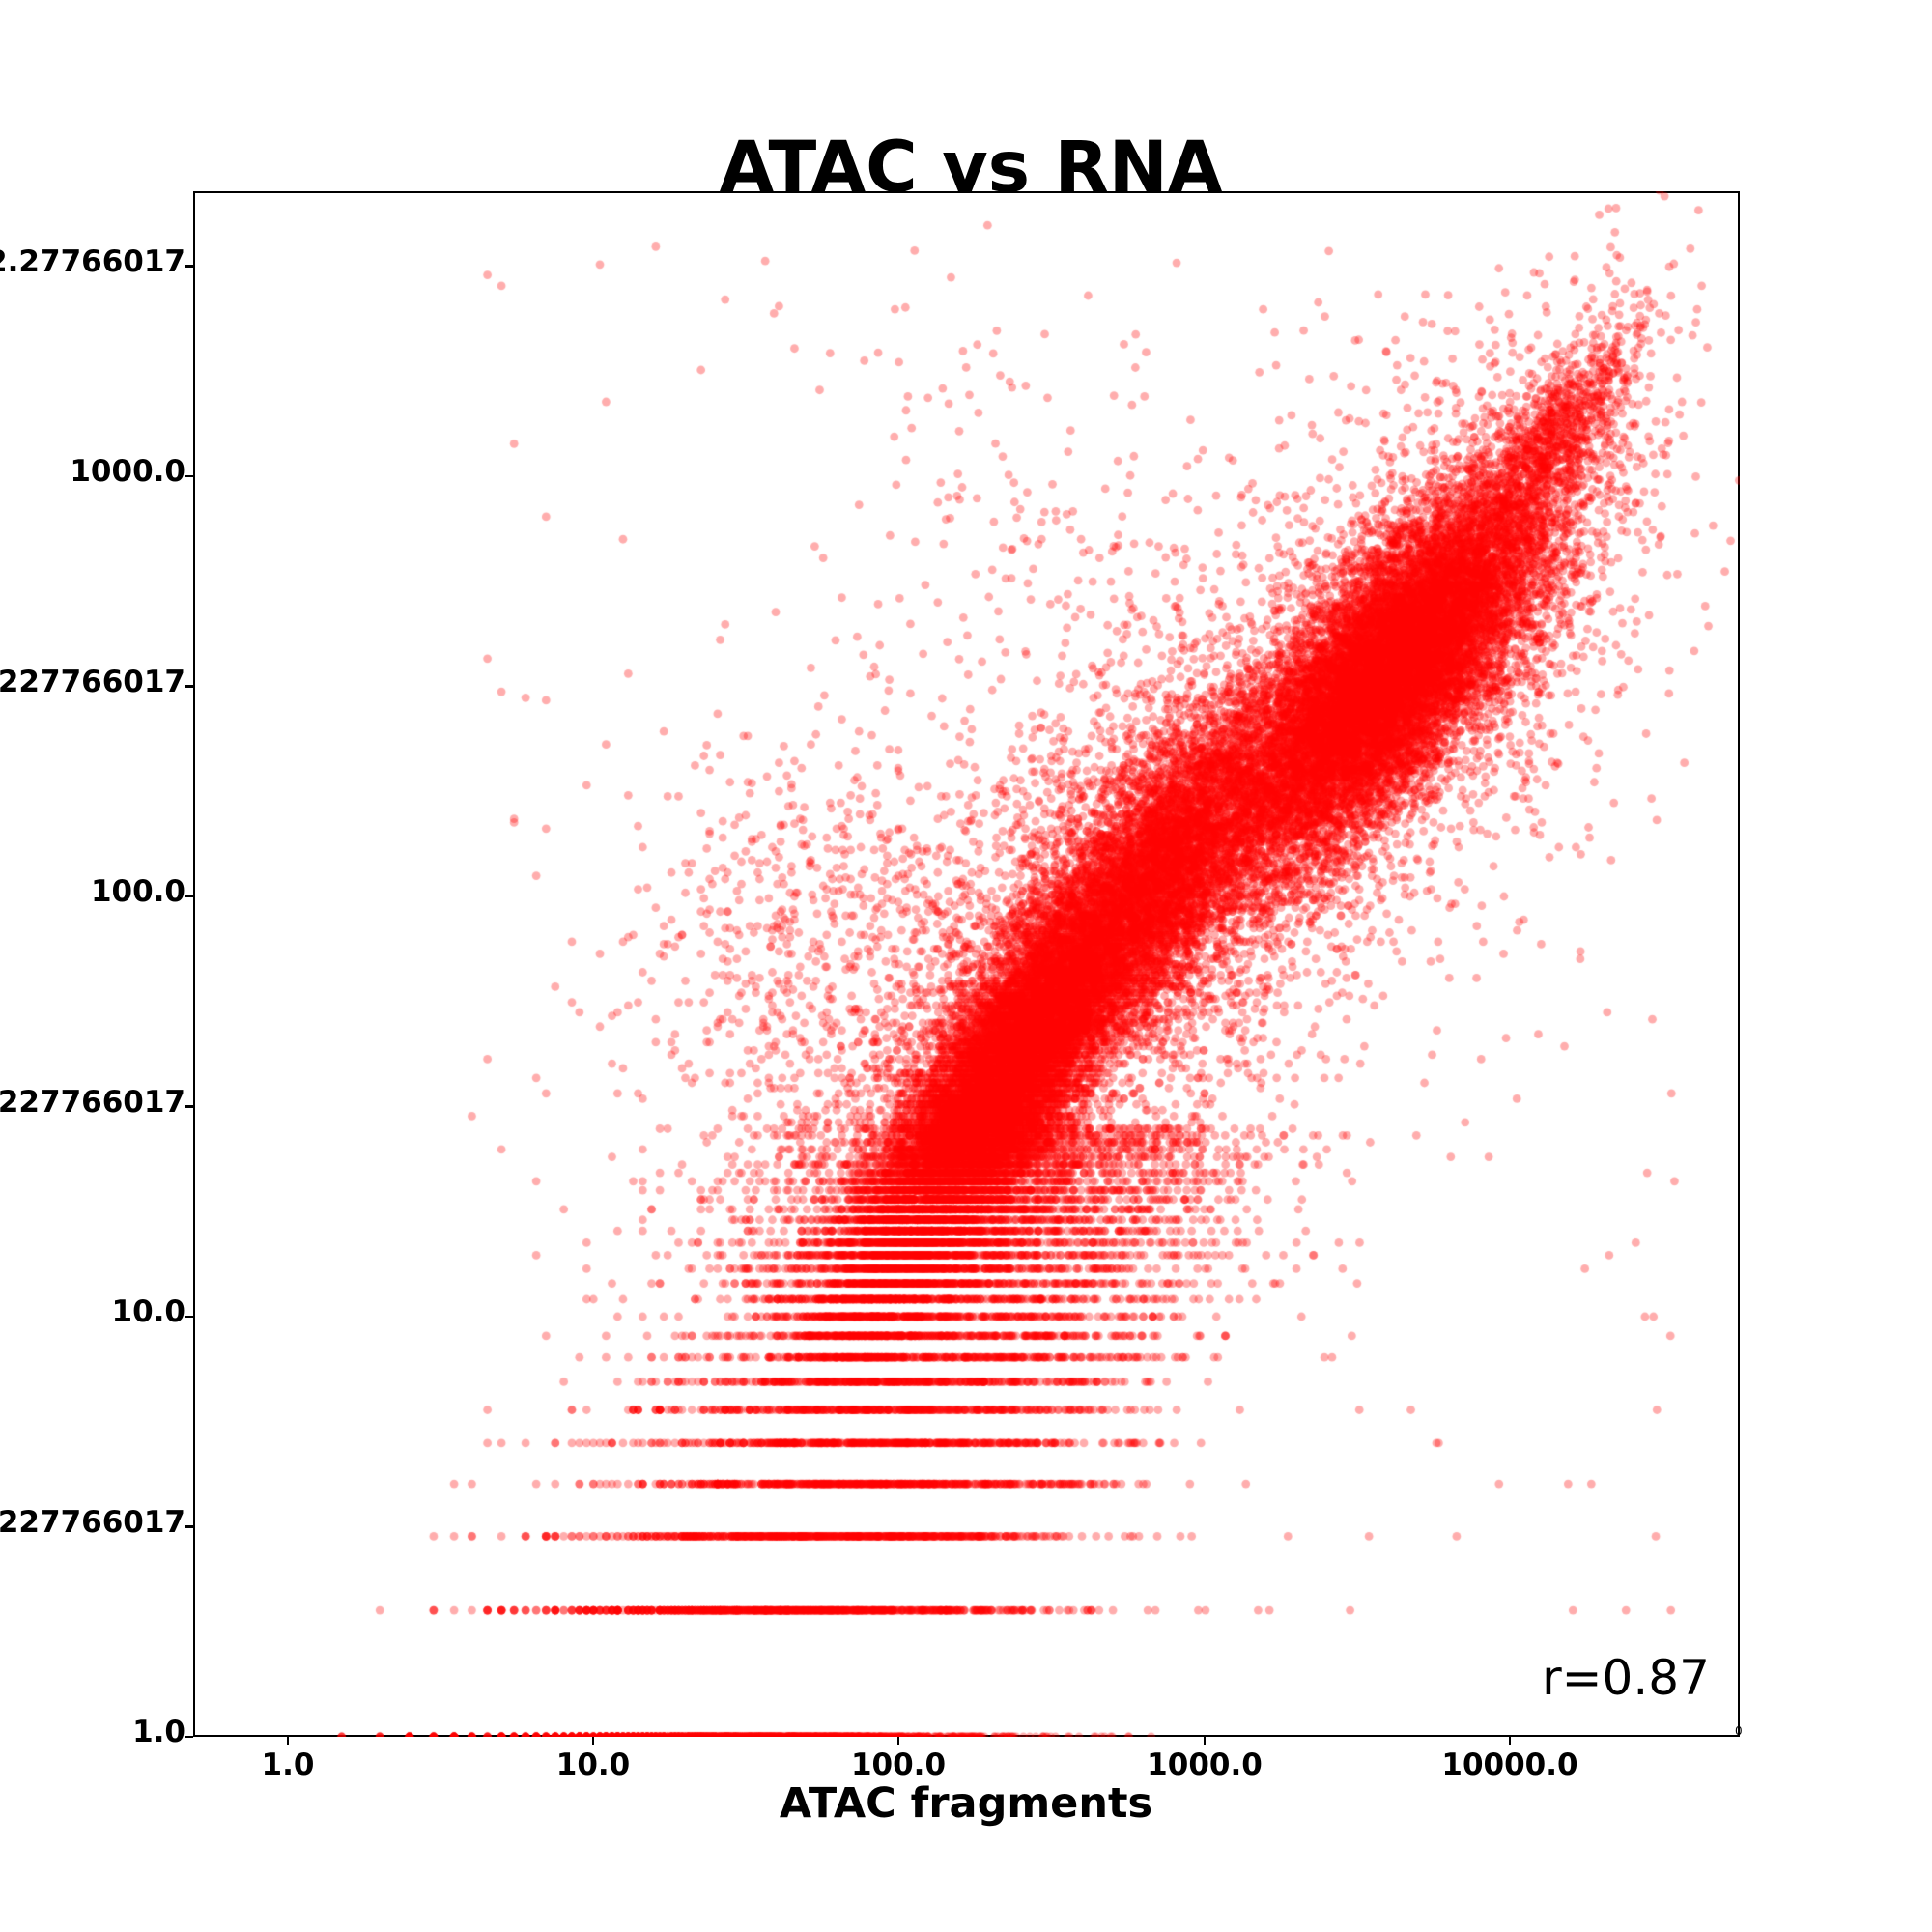 The height and width of the screenshot is (1932, 1932). I want to click on x-axis-label: ATAC fragments, so click(966, 1803).